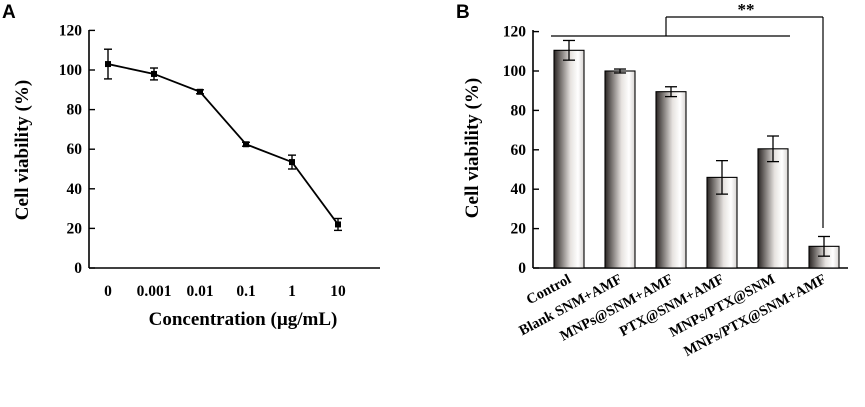  I want to click on panel-a-series-line, so click(223, 144).